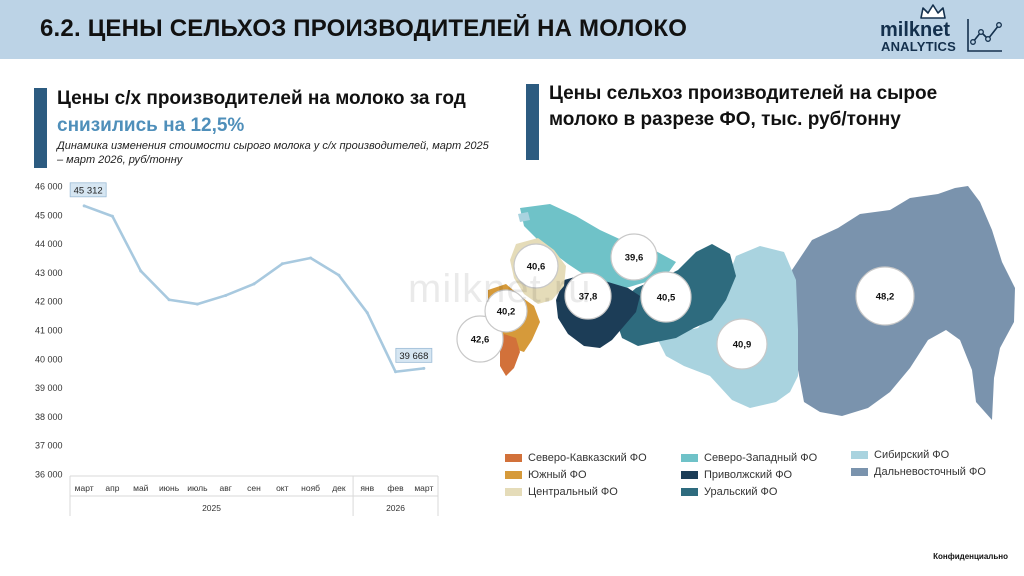  What do you see at coordinates (211, 508) in the screenshot?
I see `year-group-label: 2025` at bounding box center [211, 508].